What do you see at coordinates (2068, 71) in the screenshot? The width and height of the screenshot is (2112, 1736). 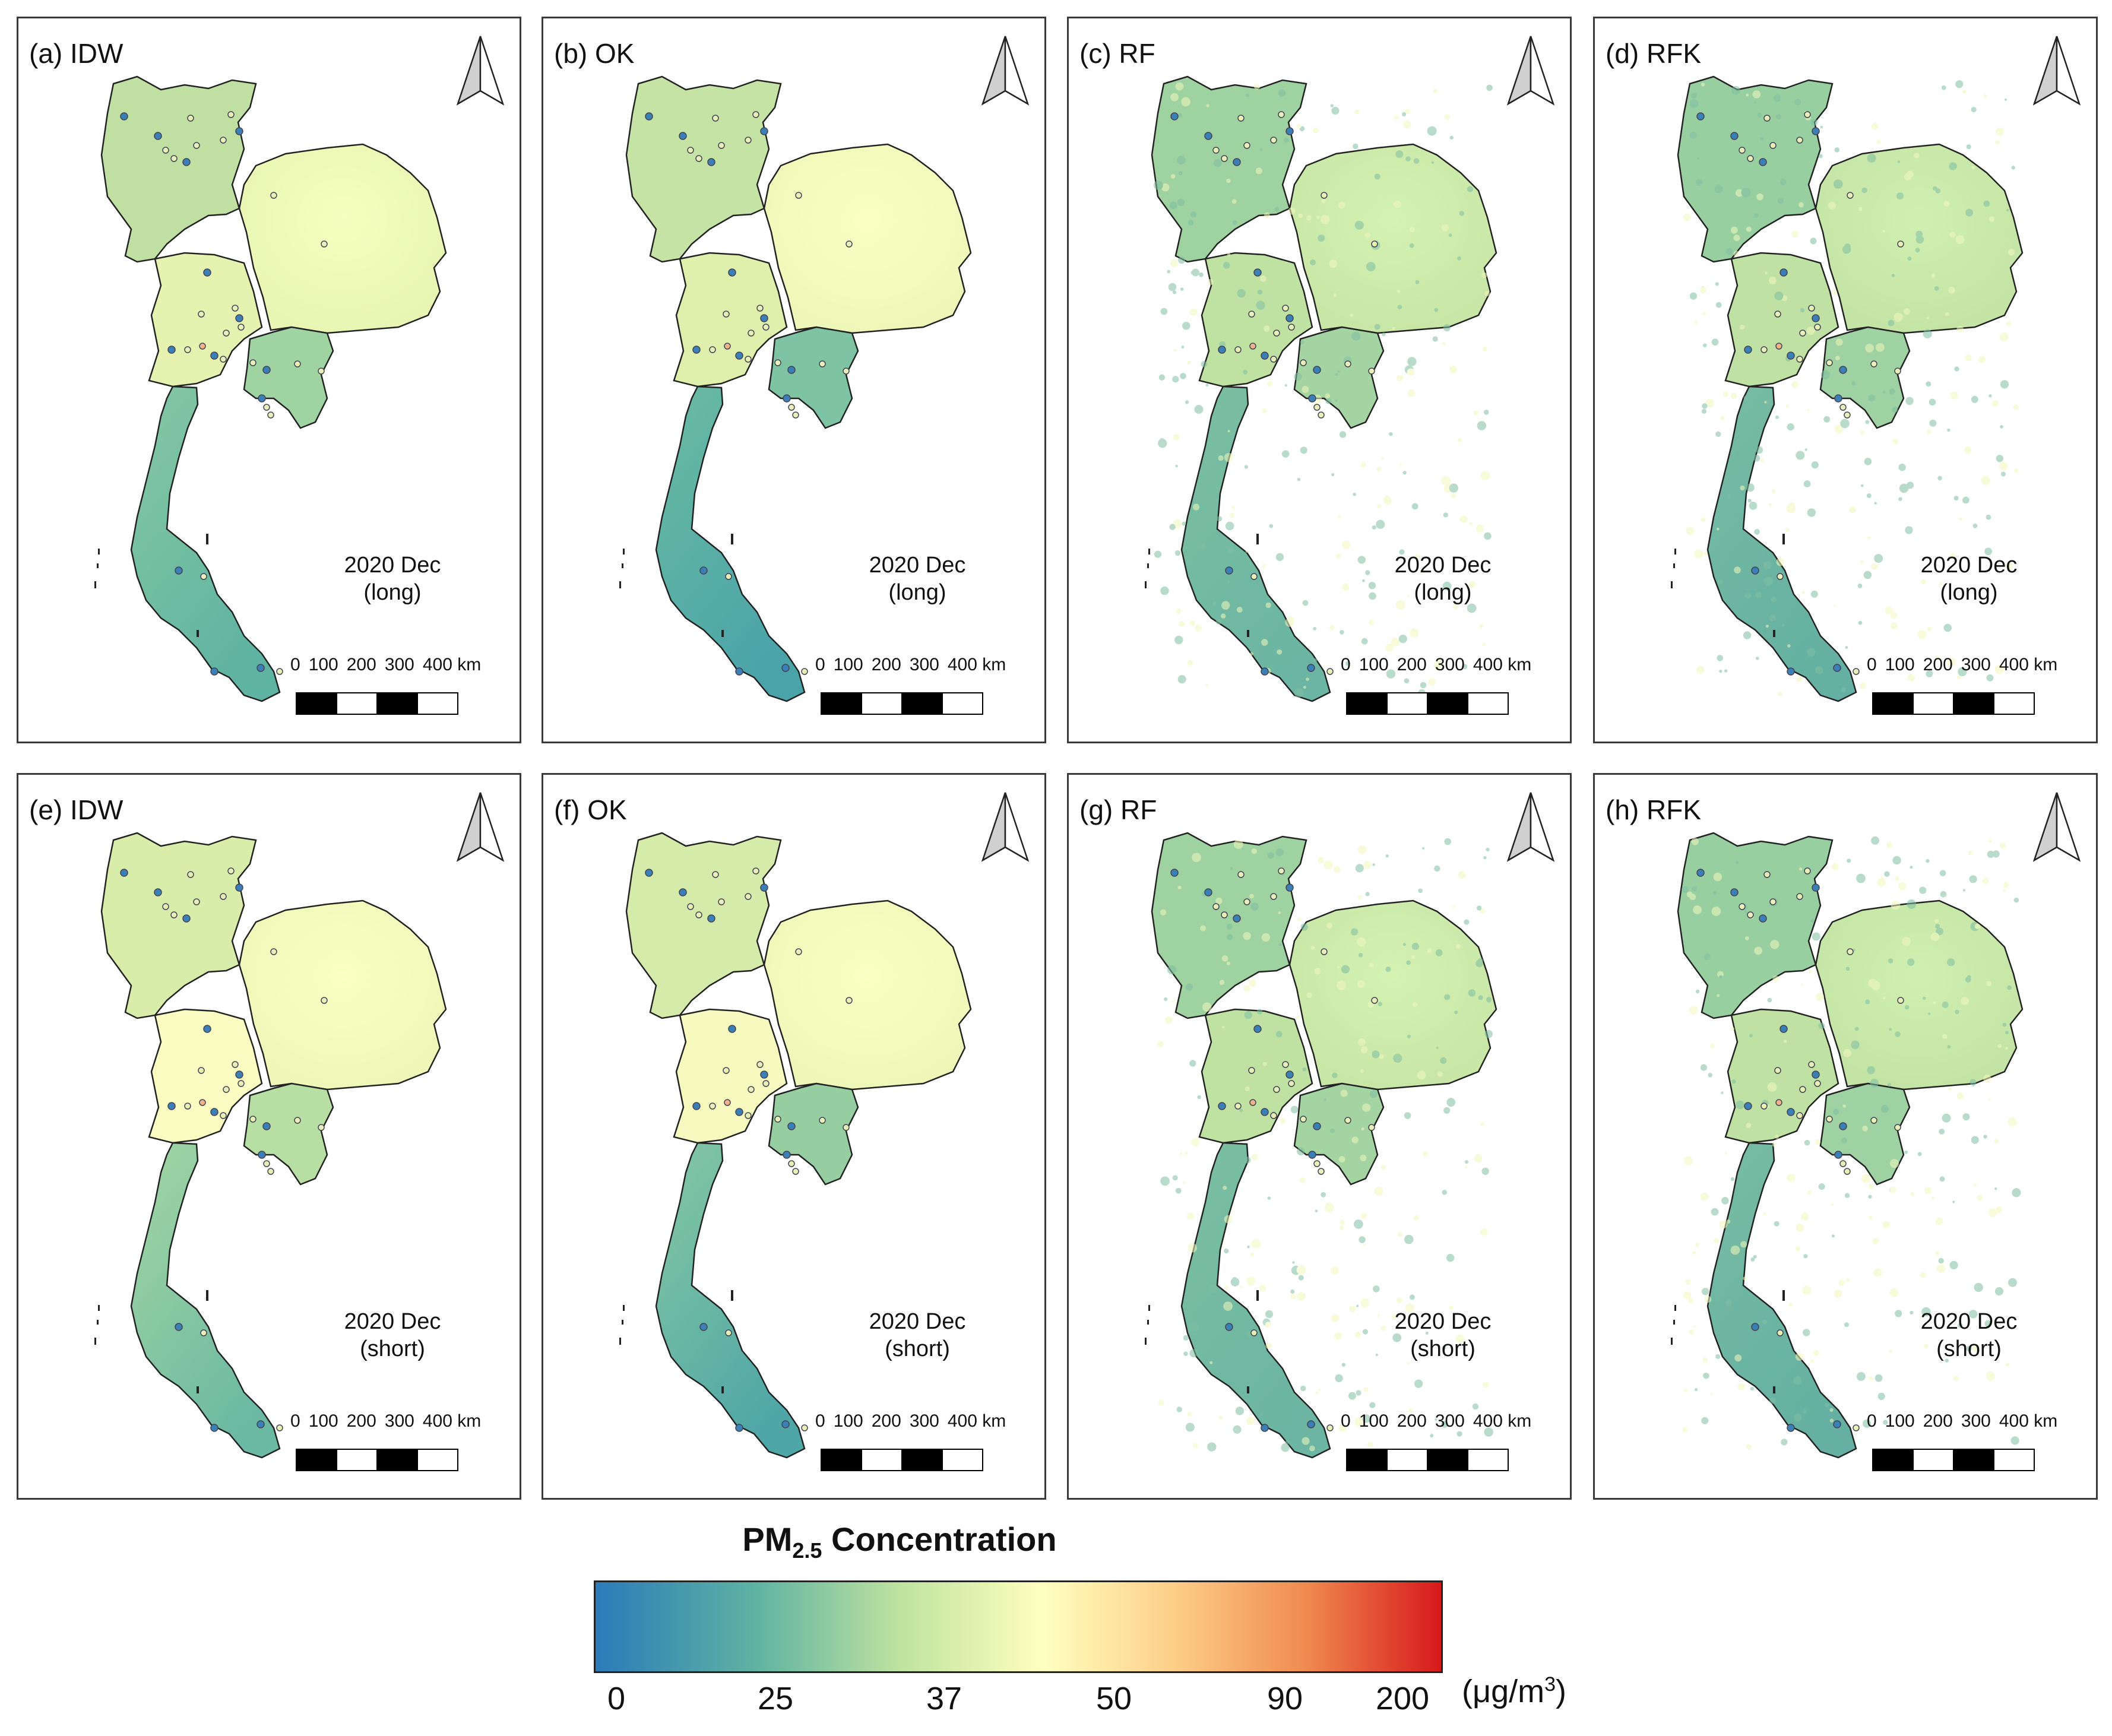 I see `north-arrow-right` at bounding box center [2068, 71].